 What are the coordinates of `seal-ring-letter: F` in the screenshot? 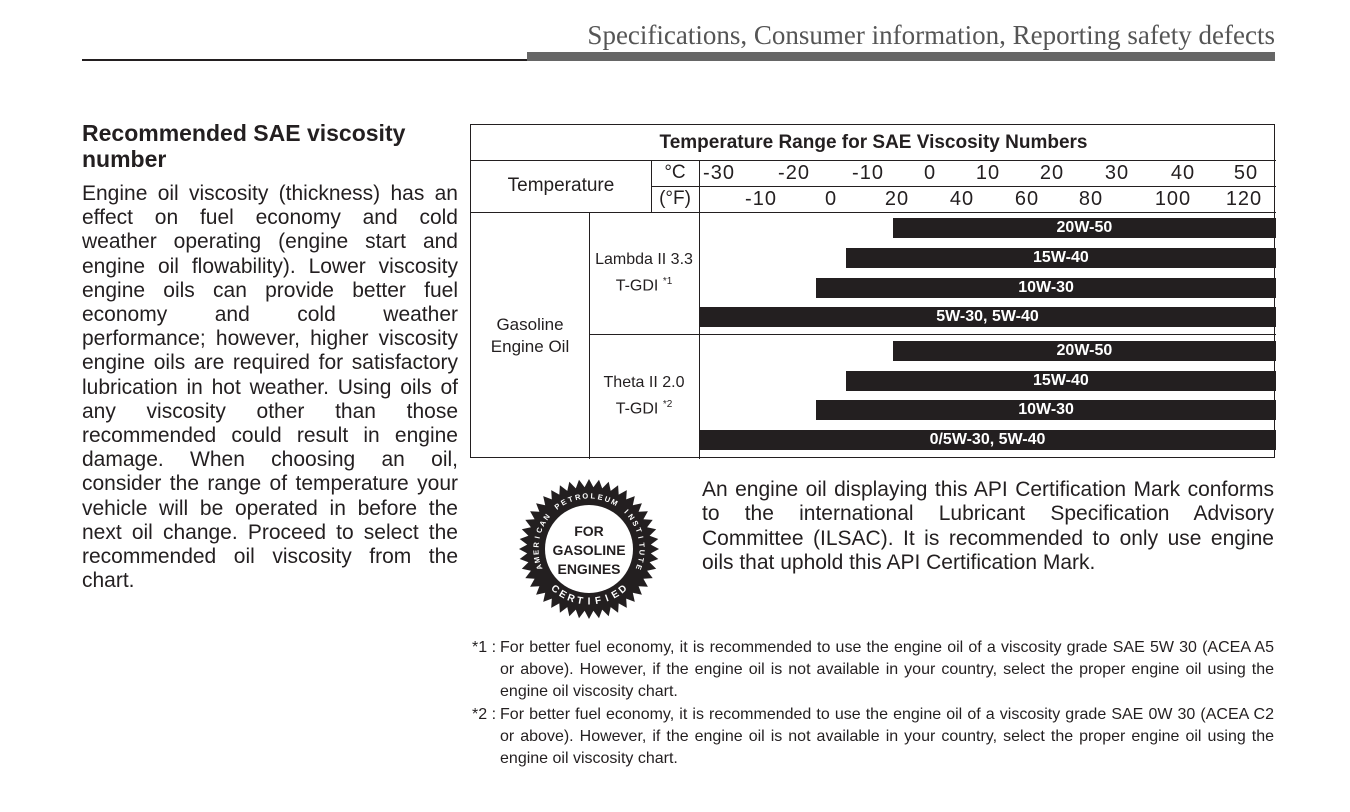 It's located at (598, 601).